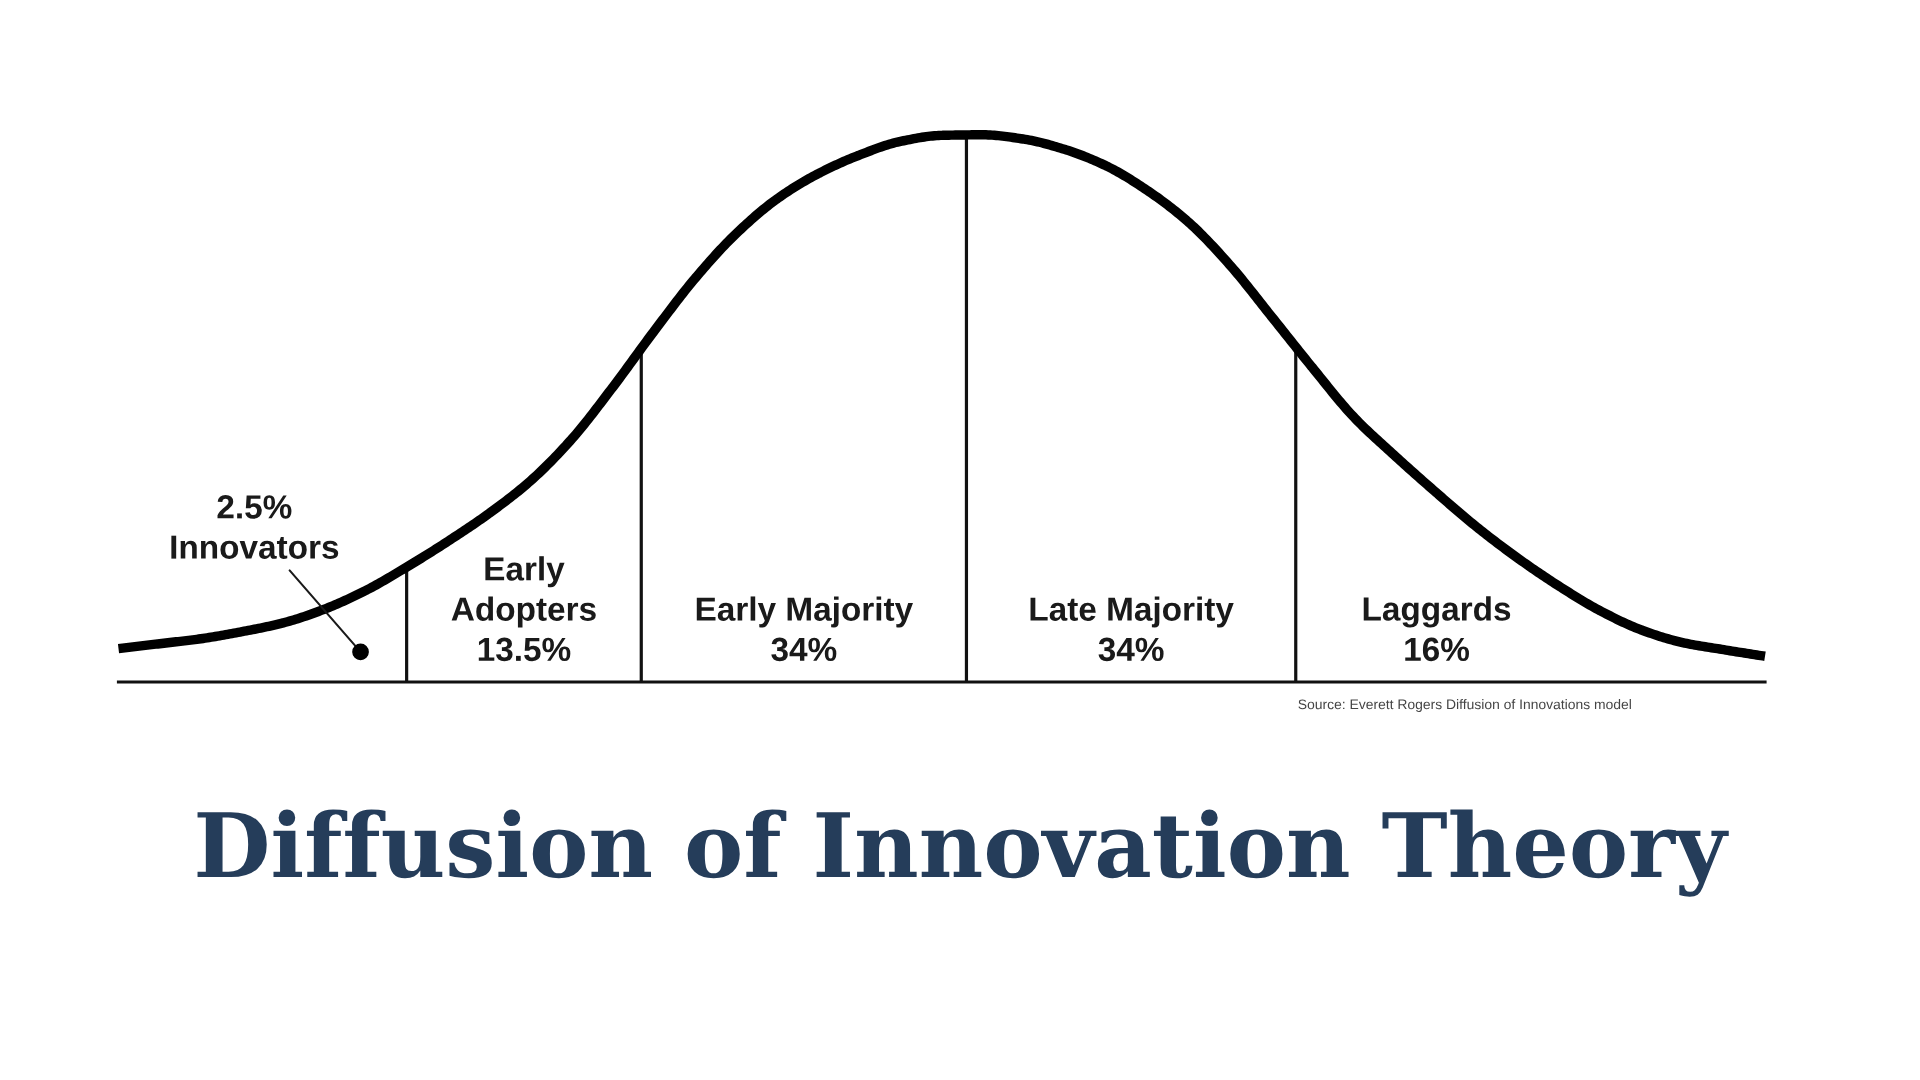  What do you see at coordinates (523, 609) in the screenshot?
I see `annotation: Early Adopters 13.5%` at bounding box center [523, 609].